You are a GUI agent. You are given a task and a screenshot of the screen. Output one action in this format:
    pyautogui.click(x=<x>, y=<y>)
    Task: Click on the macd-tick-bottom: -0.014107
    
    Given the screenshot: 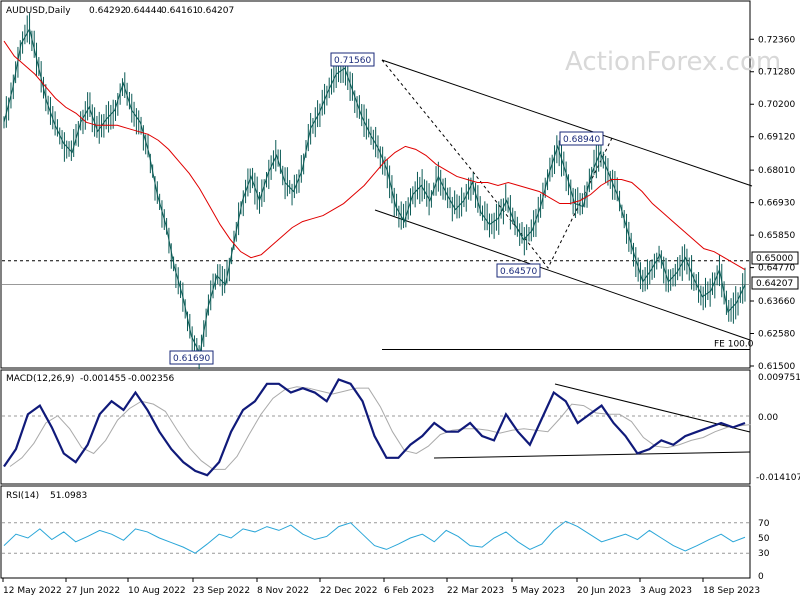 What is the action you would take?
    pyautogui.click(x=778, y=478)
    